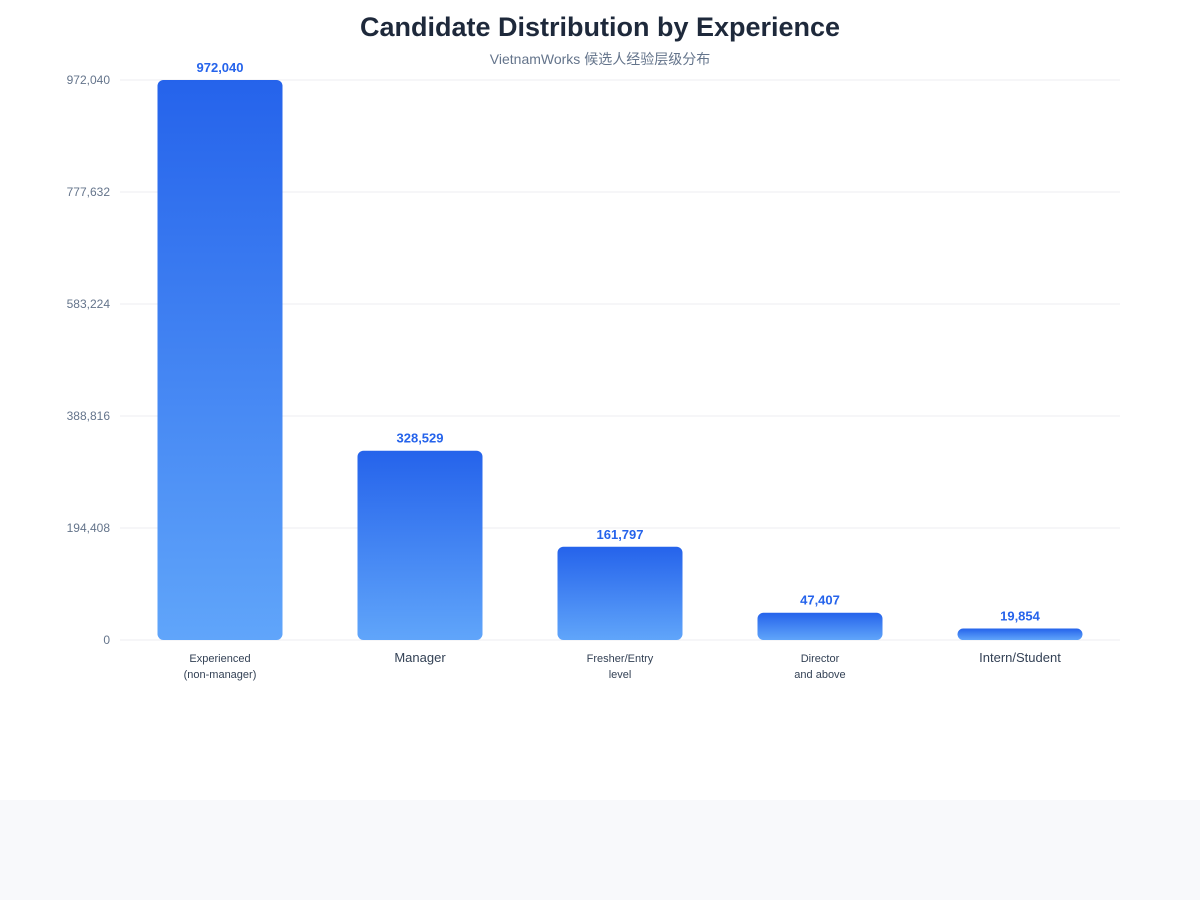 Image resolution: width=1200 pixels, height=900 pixels. What do you see at coordinates (89, 528) in the screenshot?
I see `y-tick-label: 194,408` at bounding box center [89, 528].